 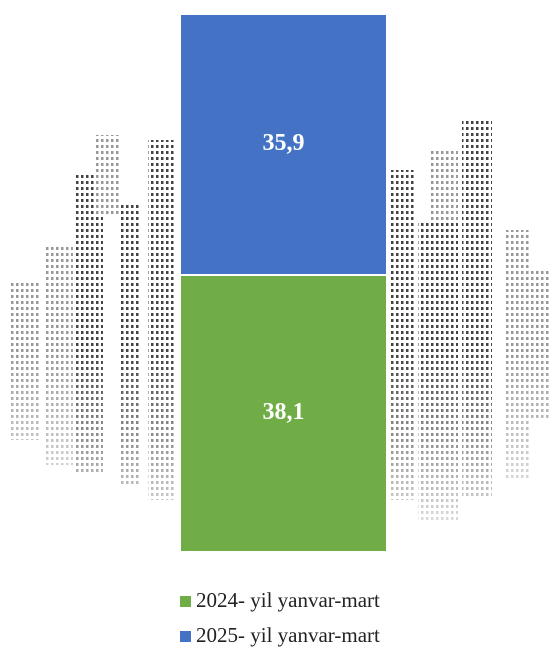 I want to click on legend-label: 2025- yil yanvar-mart, so click(x=288, y=635).